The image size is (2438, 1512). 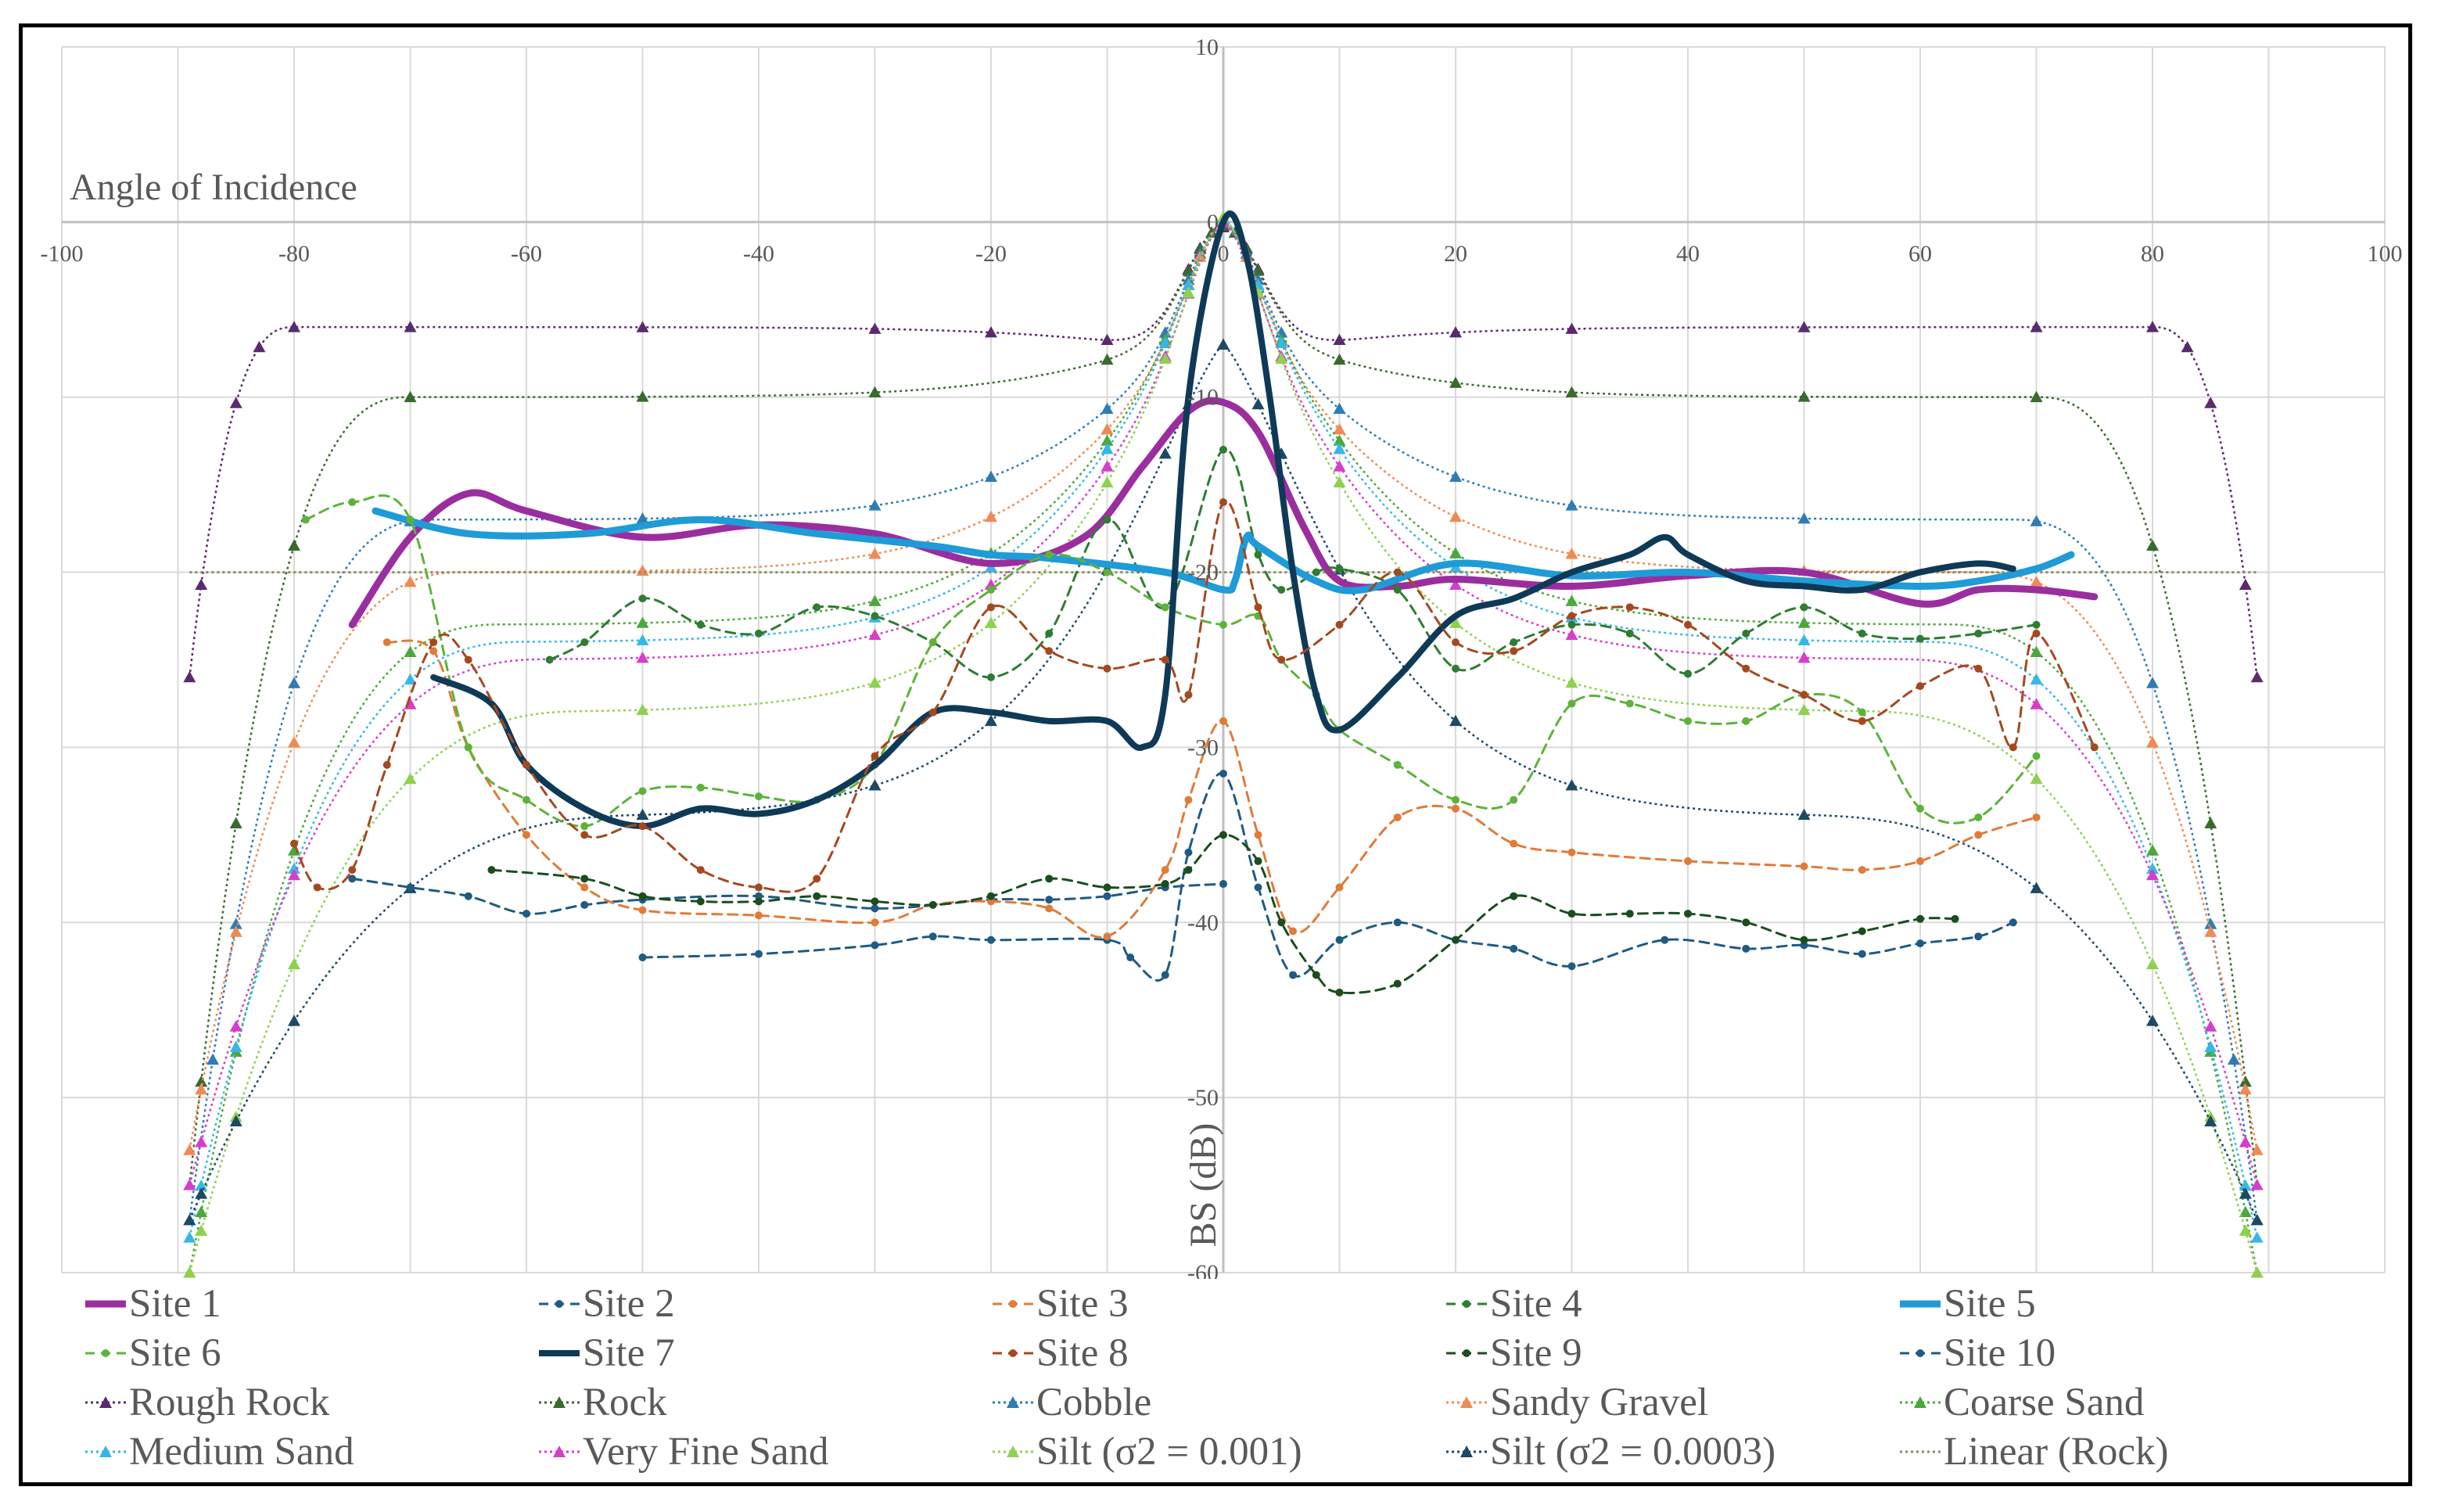 I want to click on y-tick-label: 10, so click(x=1207, y=47).